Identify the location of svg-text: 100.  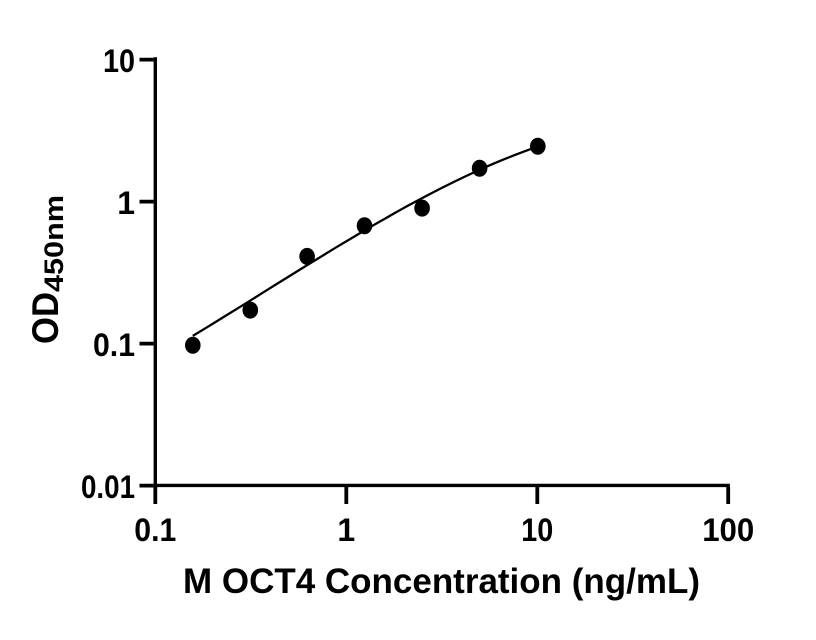
(728, 530).